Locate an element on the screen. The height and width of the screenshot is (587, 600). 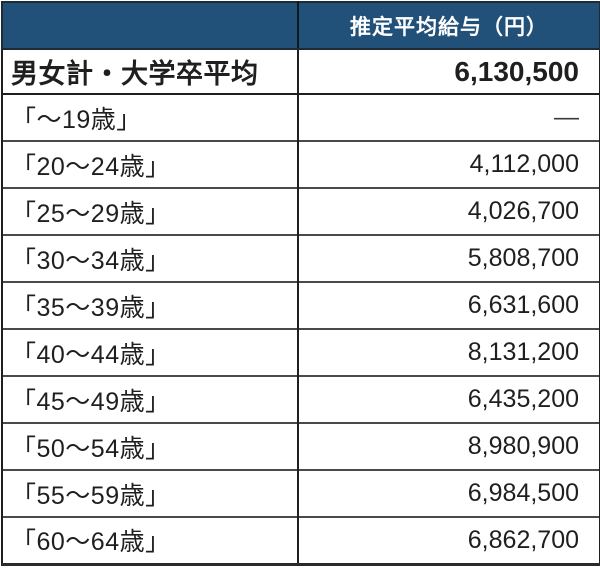
table-row: 「45～49歳」 6,435,200 is located at coordinates (300, 399).